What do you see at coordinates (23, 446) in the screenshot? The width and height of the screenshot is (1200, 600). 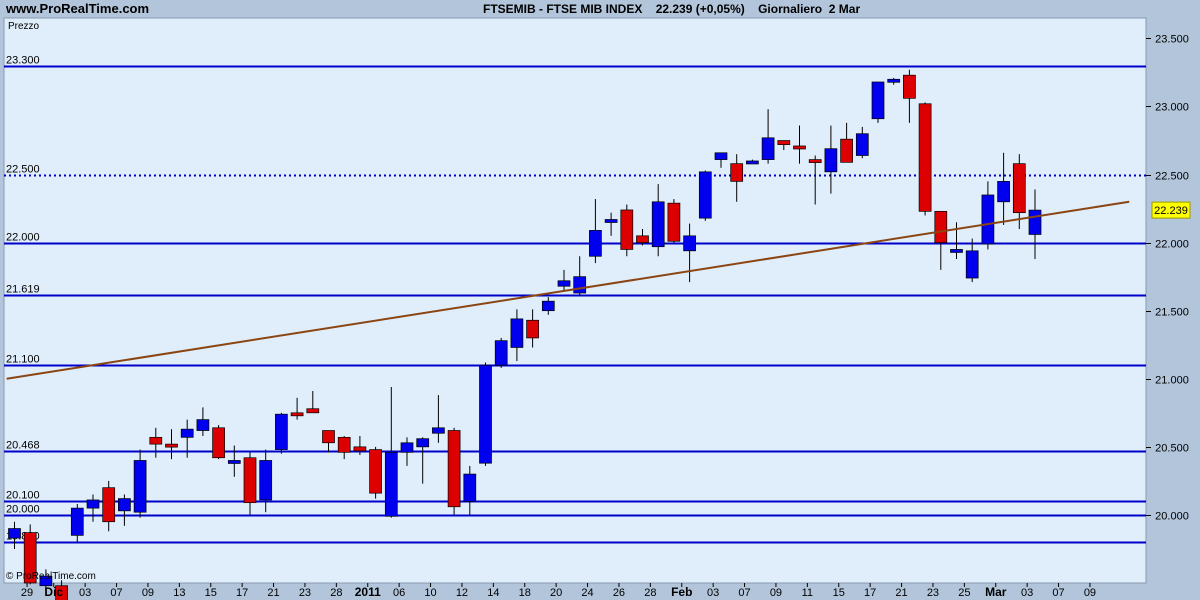 I see `level-label: 20.468` at bounding box center [23, 446].